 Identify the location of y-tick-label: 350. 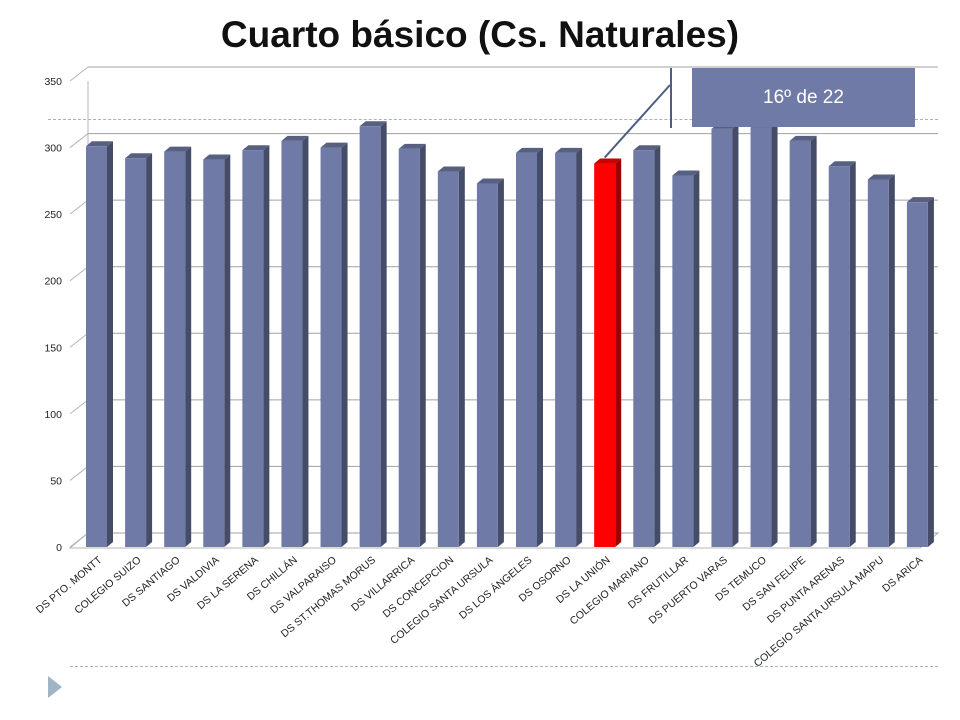
(53, 82).